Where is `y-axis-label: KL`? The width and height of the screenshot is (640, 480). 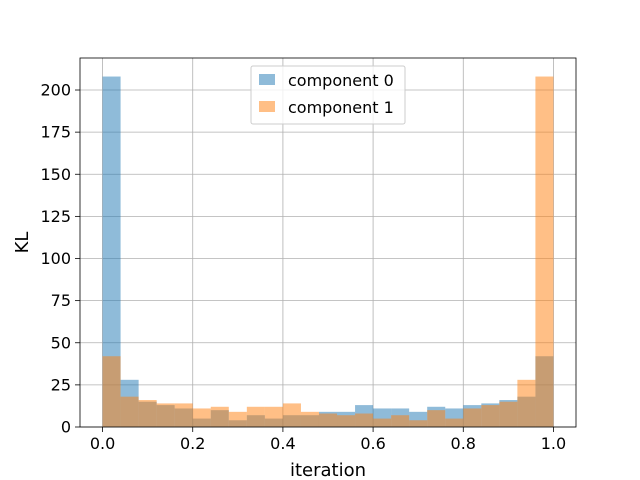
y-axis-label: KL is located at coordinates (22, 243).